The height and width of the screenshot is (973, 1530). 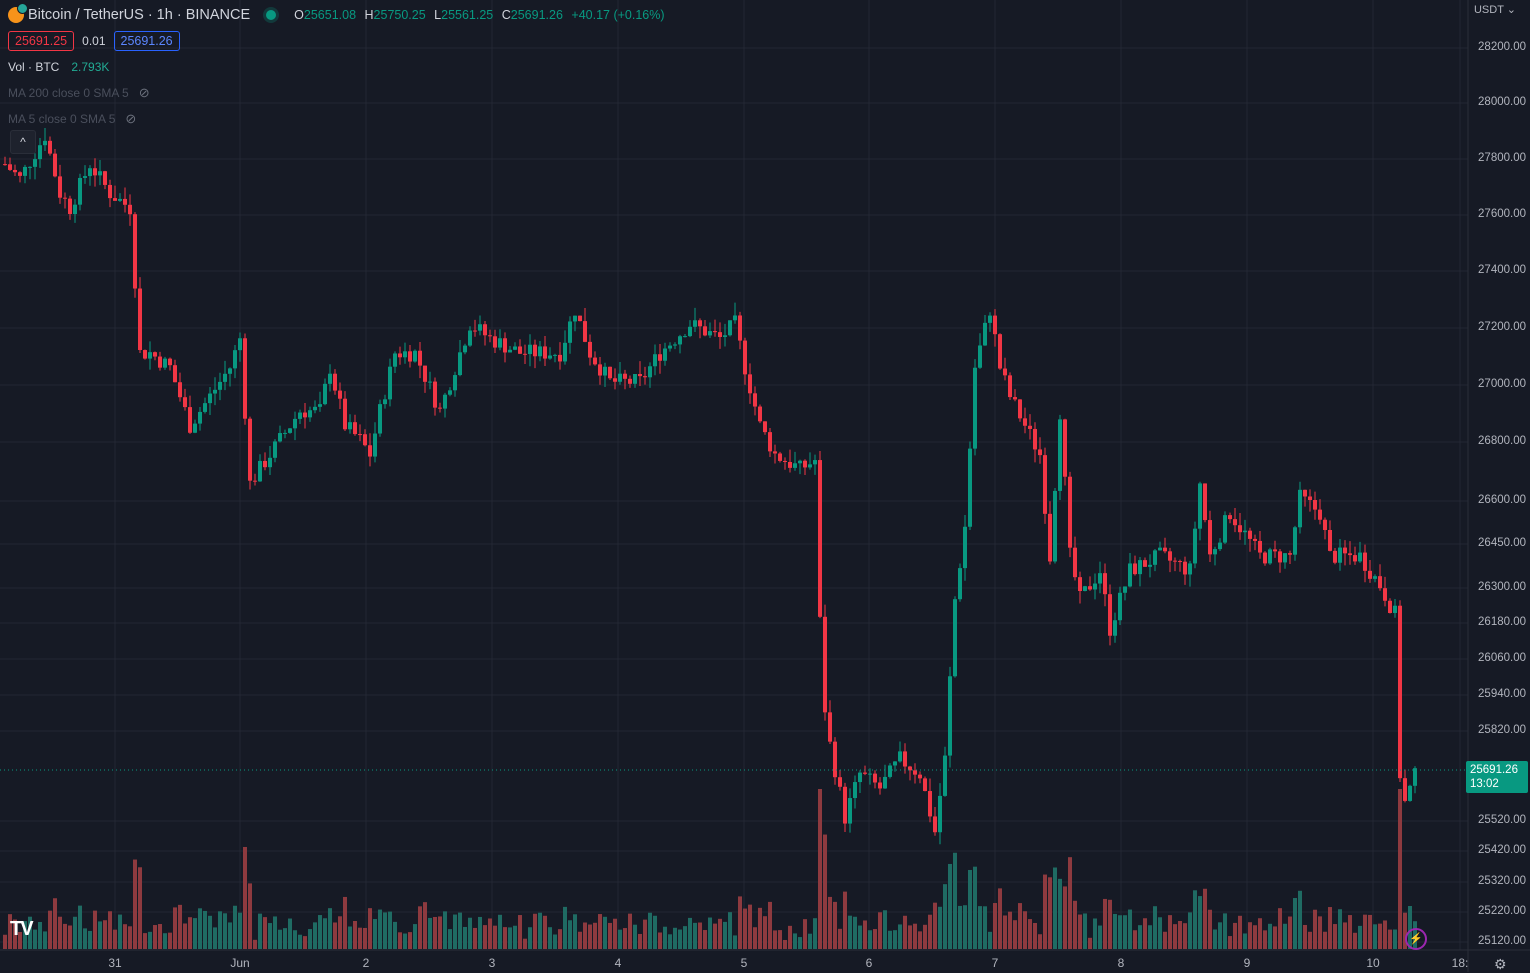 I want to click on market-open-status-icon, so click(x=271, y=15).